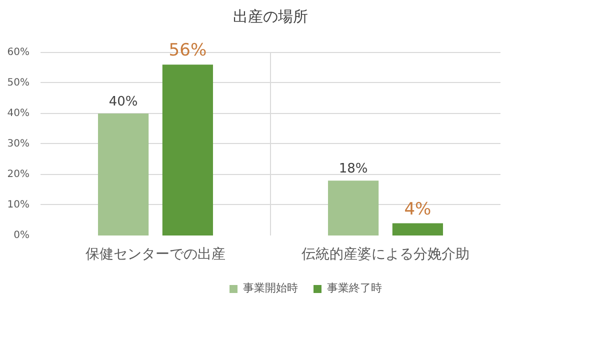 Image resolution: width=600 pixels, height=338 pixels. What do you see at coordinates (418, 209) in the screenshot?
I see `data-label: 4%` at bounding box center [418, 209].